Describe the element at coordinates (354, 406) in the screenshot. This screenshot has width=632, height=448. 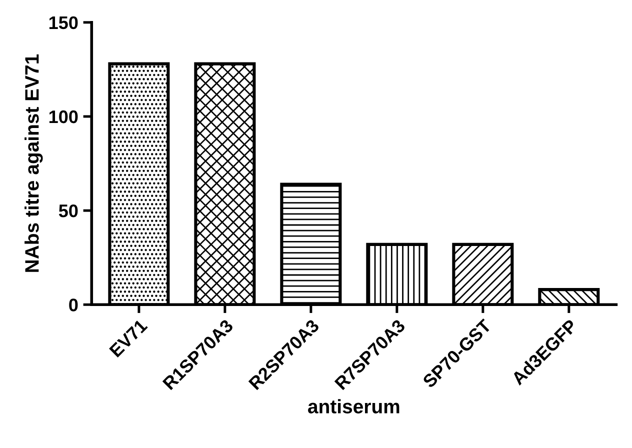
I see `x-axis-title: antiserum` at that location.